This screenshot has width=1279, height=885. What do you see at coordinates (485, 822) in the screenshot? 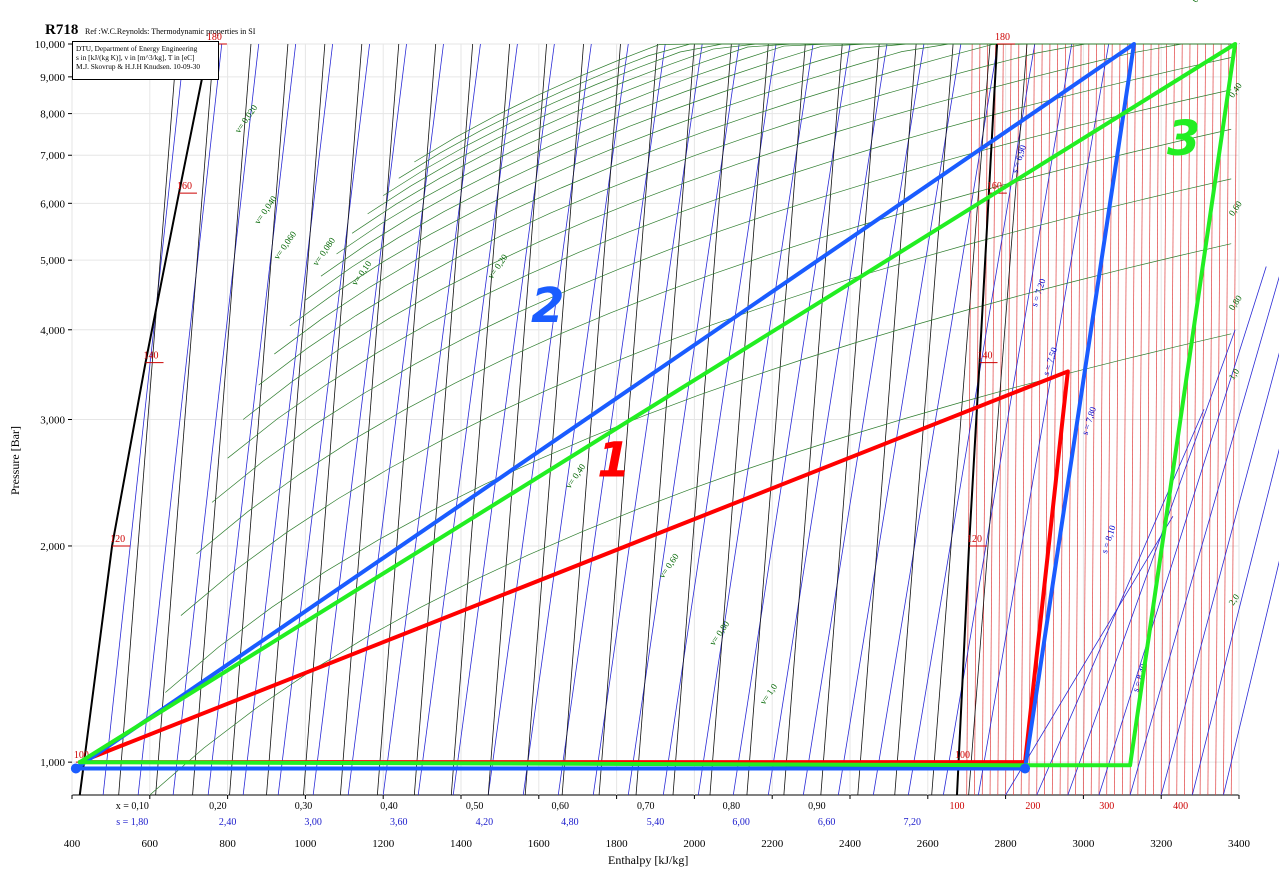
I see `entropy-tick-label: 4,20` at bounding box center [485, 822].